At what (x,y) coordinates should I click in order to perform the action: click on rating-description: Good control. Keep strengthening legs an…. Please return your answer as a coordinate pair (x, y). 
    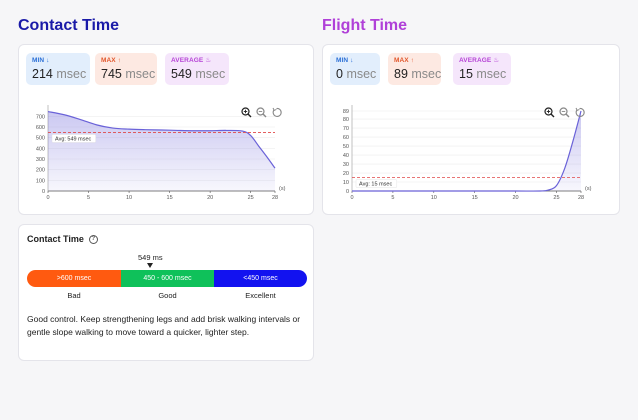
    Looking at the image, I should click on (164, 325).